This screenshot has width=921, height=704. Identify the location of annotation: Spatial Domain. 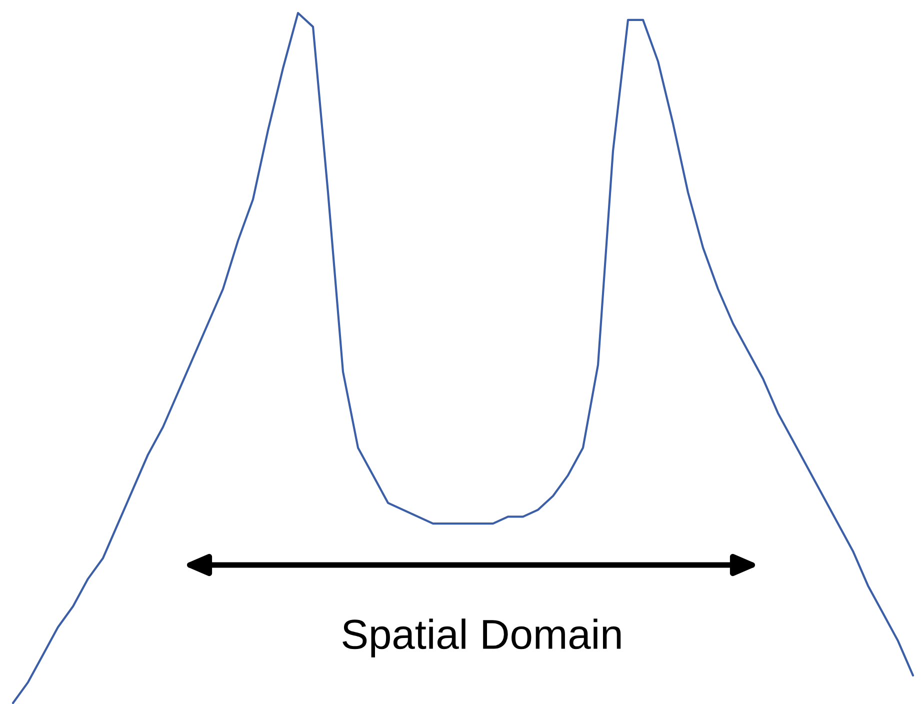
(481, 638).